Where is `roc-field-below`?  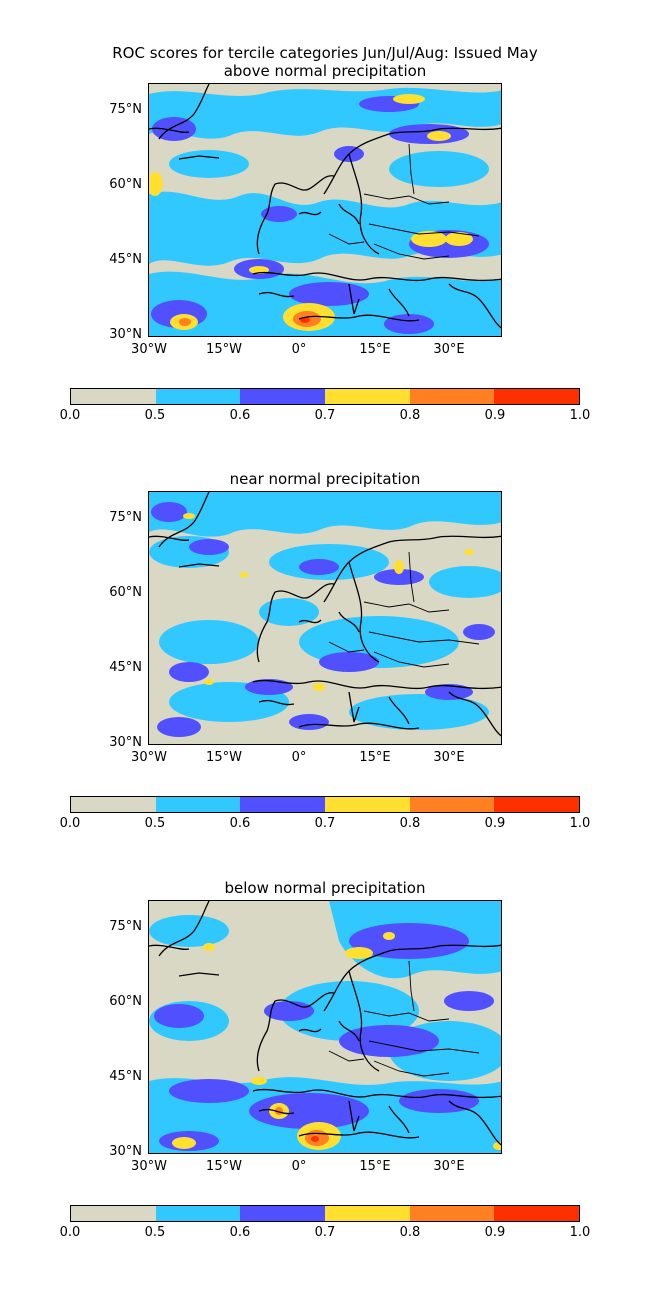
roc-field-below is located at coordinates (325, 1027).